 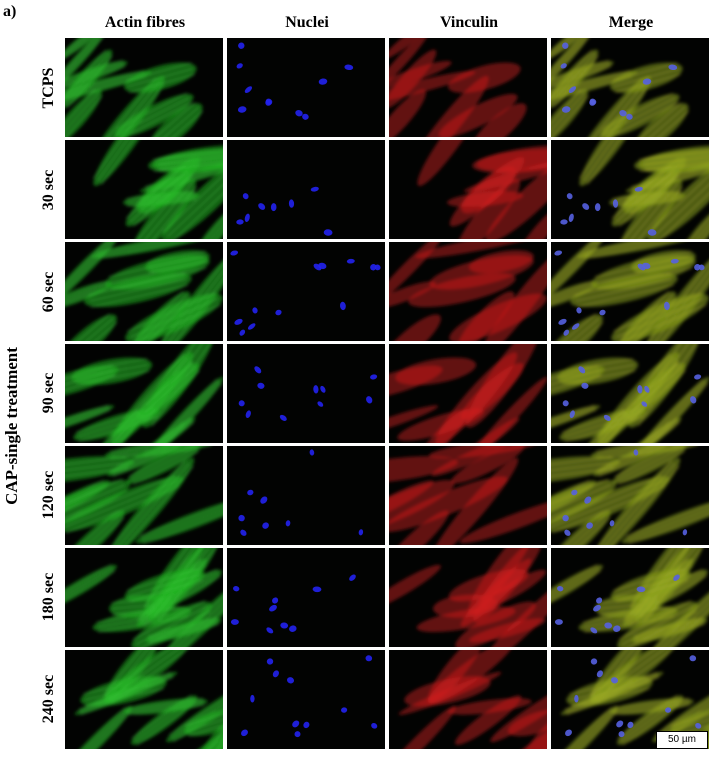 I want to click on row-label-30s: 30 sec, so click(x=48, y=190).